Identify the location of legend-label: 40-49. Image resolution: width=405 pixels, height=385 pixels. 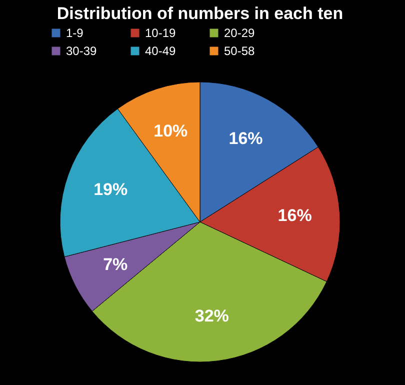
(160, 51).